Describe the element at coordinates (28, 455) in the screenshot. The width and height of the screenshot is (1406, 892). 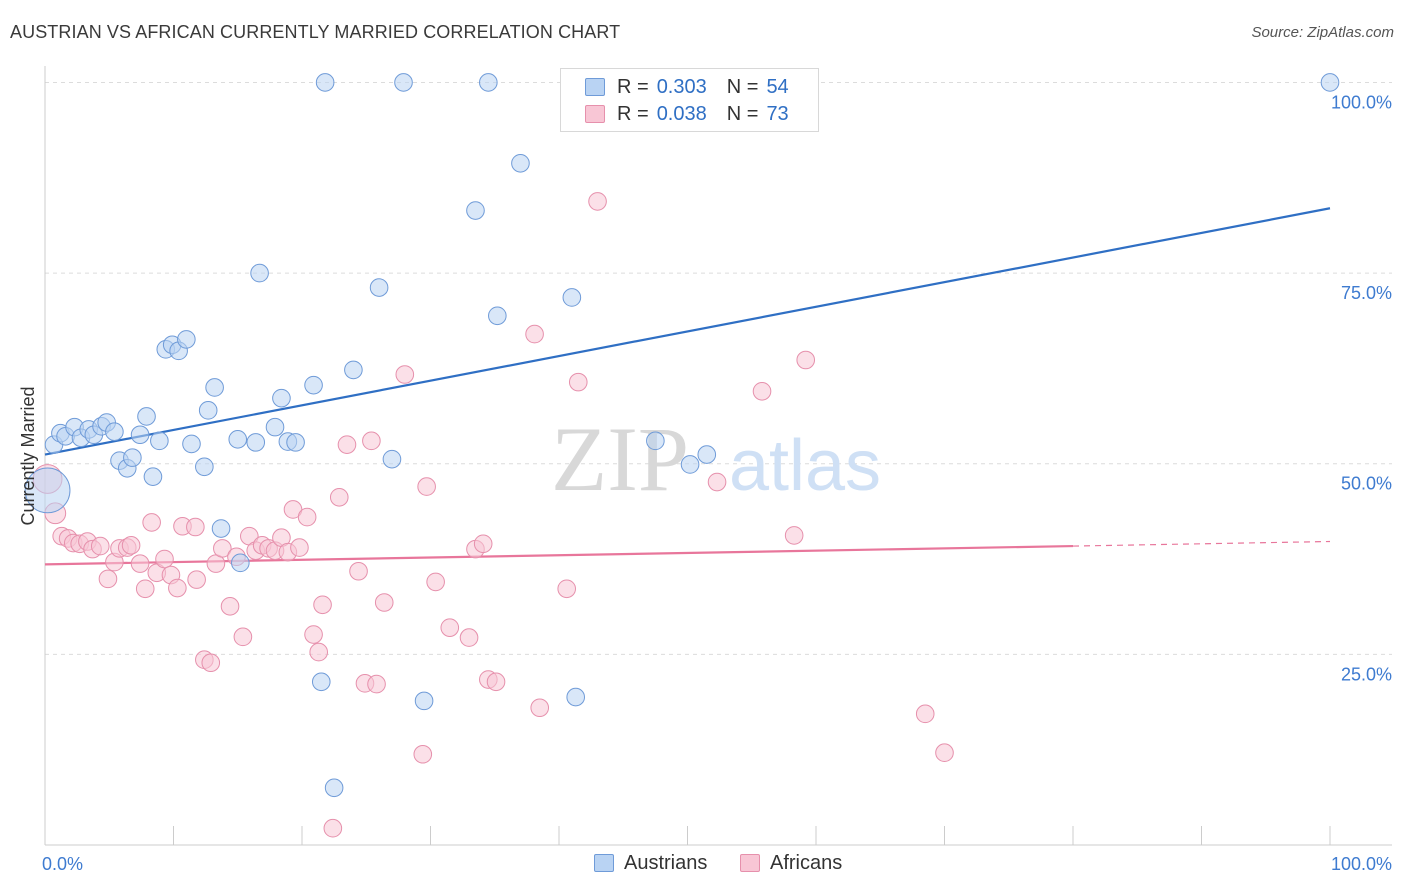
I see `y-axis-label: Currently Married` at that location.